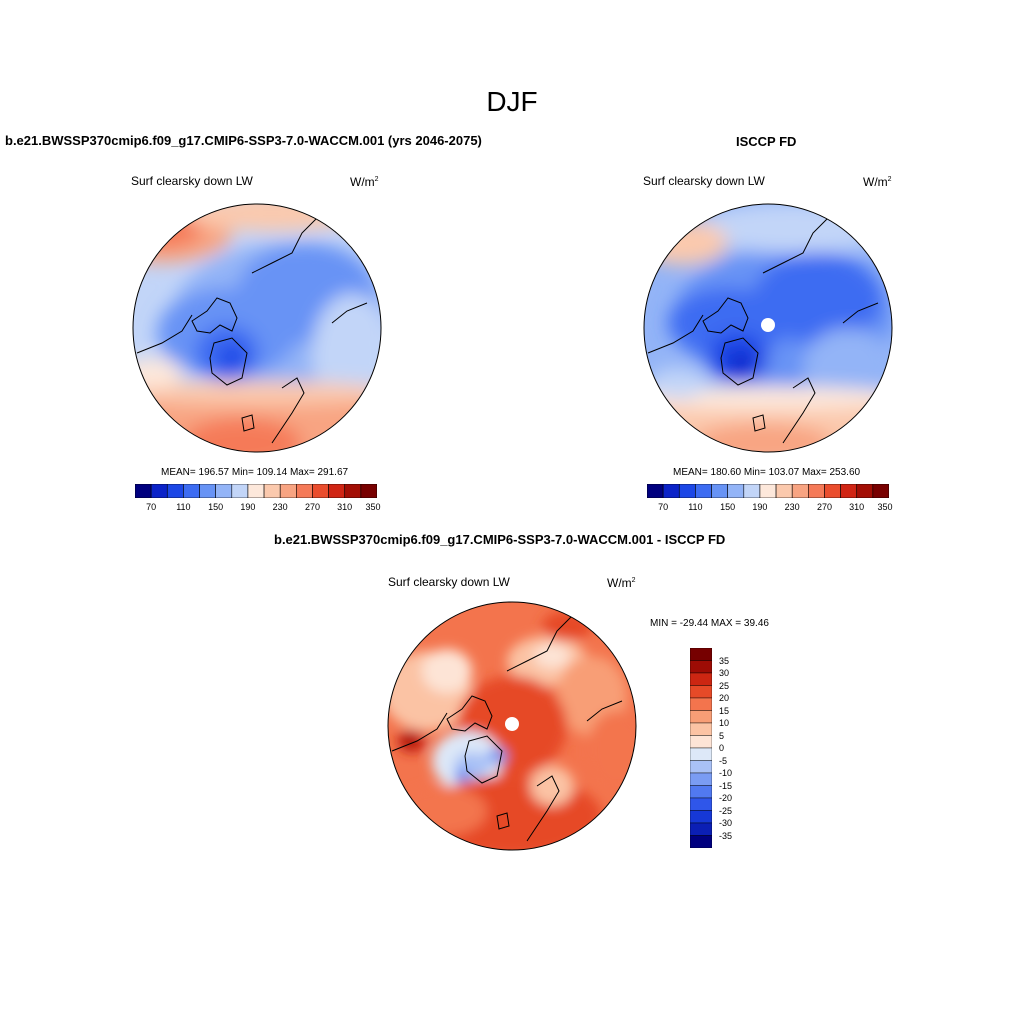 The image size is (1024, 1024). I want to click on colorbar-tick: -35, so click(726, 835).